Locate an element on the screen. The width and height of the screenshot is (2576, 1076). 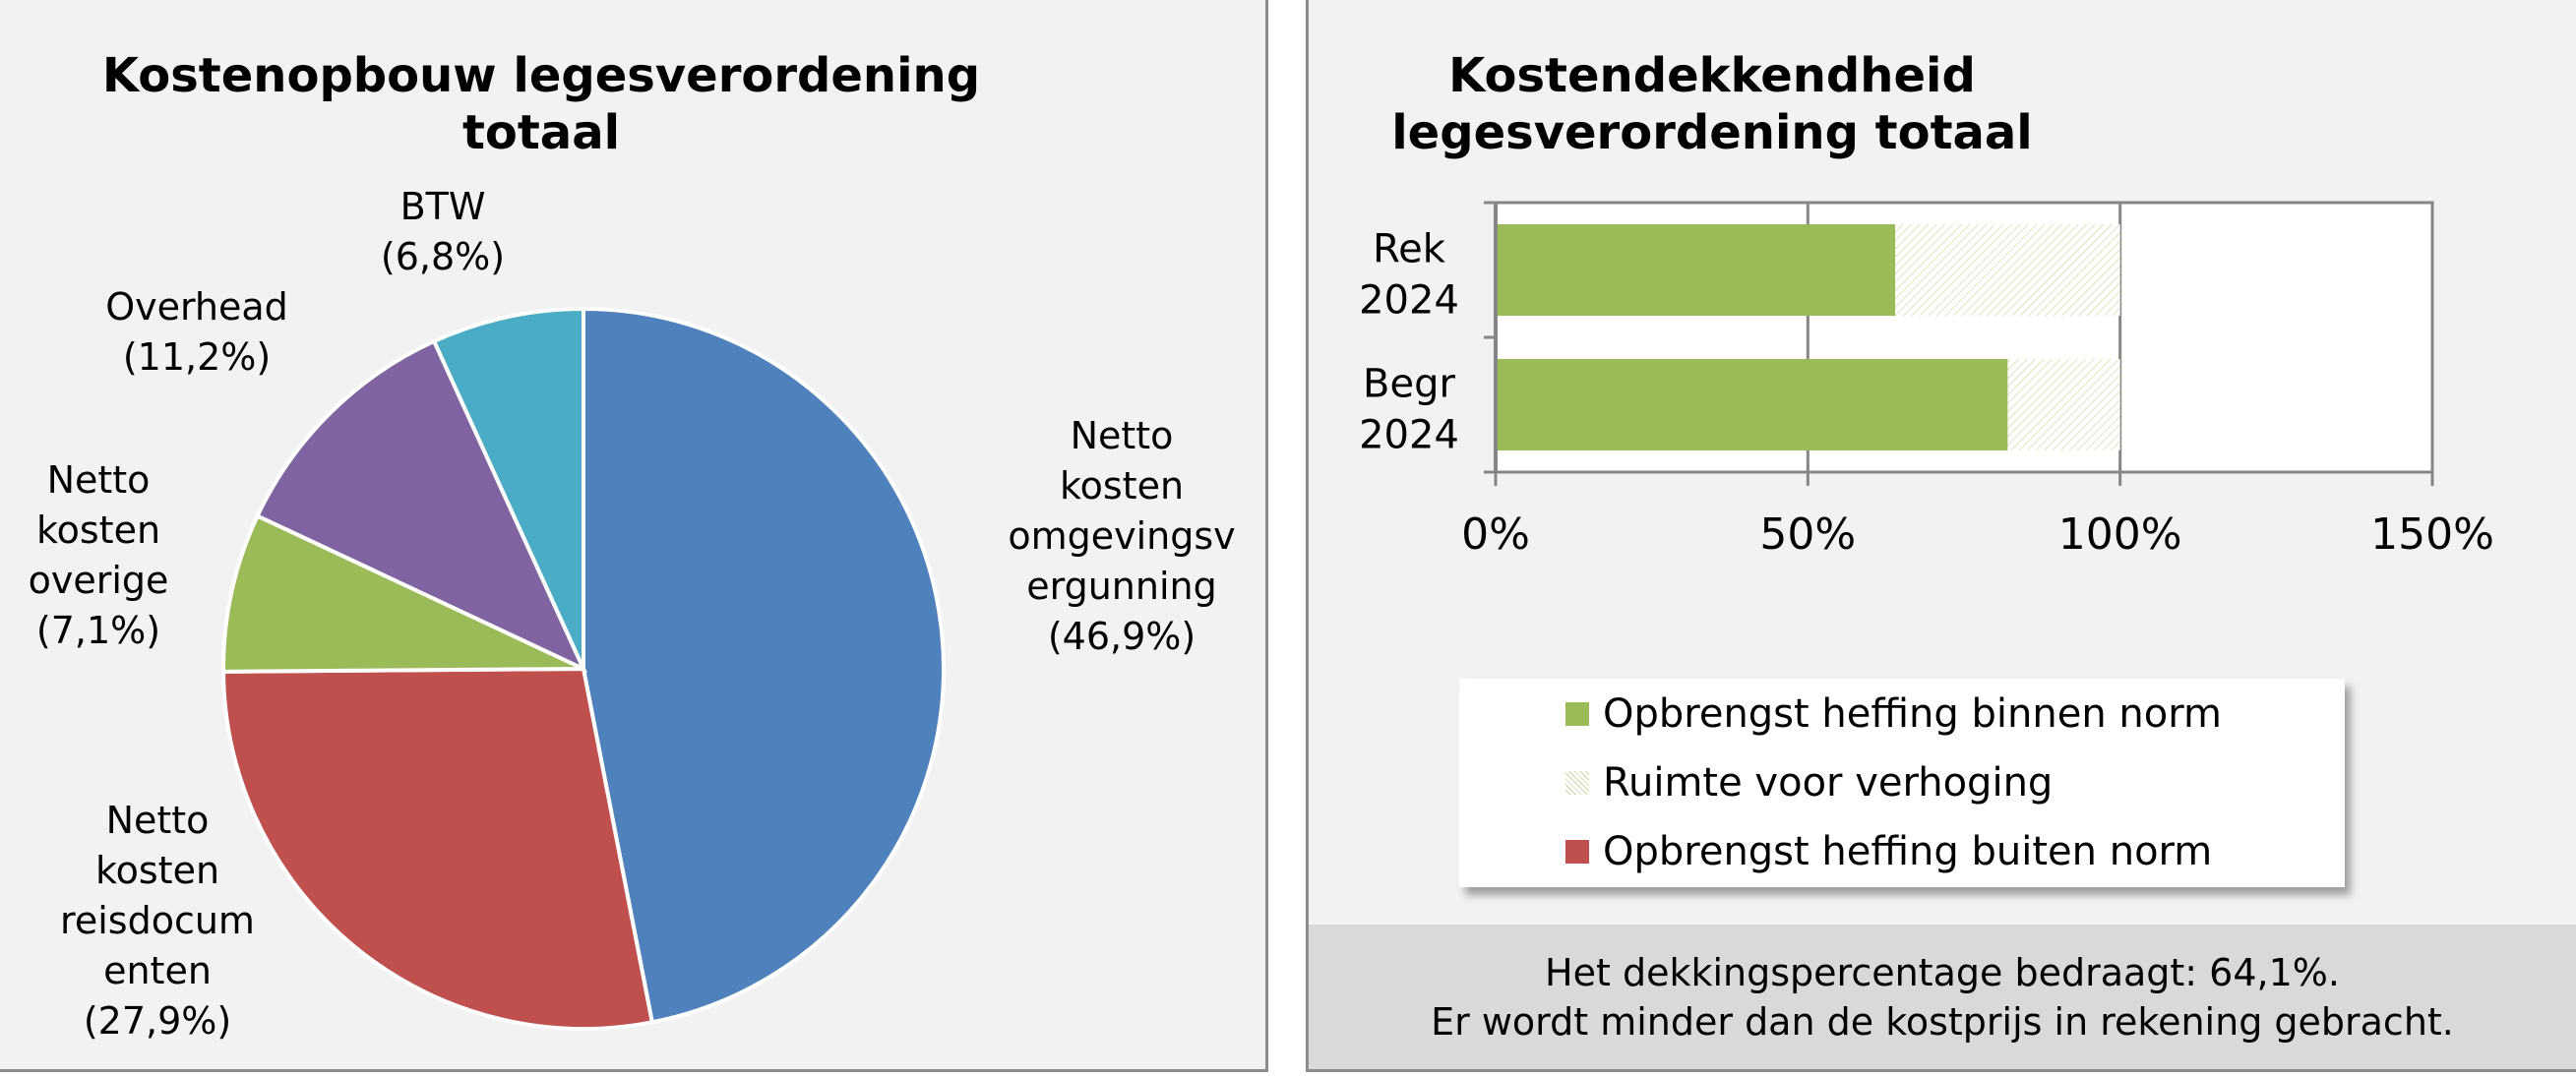
pie-title-line1: Kostenopbouw legesverordening is located at coordinates (541, 75).